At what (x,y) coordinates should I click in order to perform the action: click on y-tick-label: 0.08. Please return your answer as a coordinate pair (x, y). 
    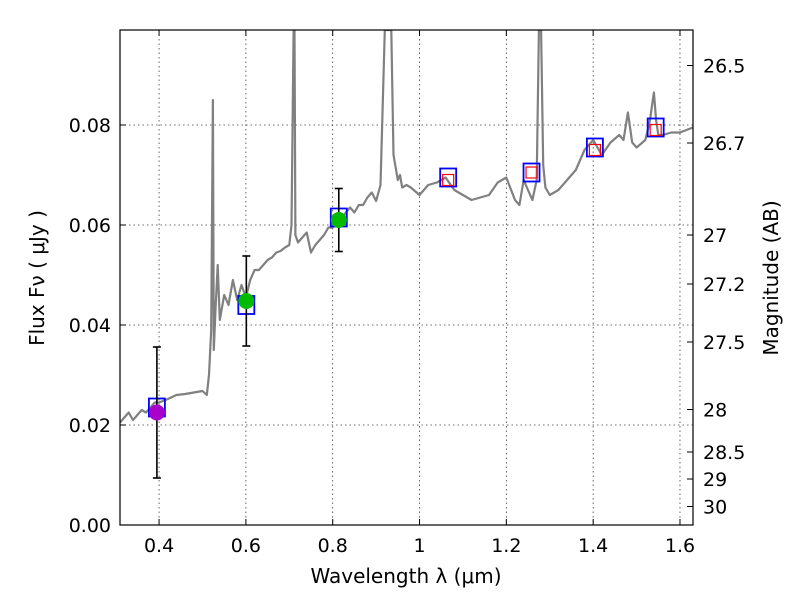
    Looking at the image, I should click on (90, 126).